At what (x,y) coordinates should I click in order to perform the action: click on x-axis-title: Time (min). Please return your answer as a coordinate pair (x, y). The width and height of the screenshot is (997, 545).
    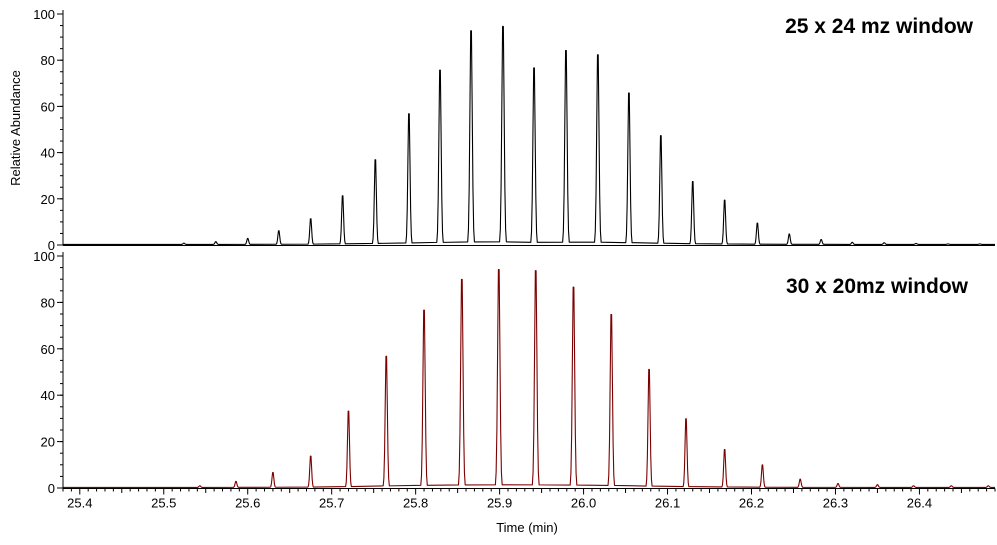
    Looking at the image, I should click on (527, 527).